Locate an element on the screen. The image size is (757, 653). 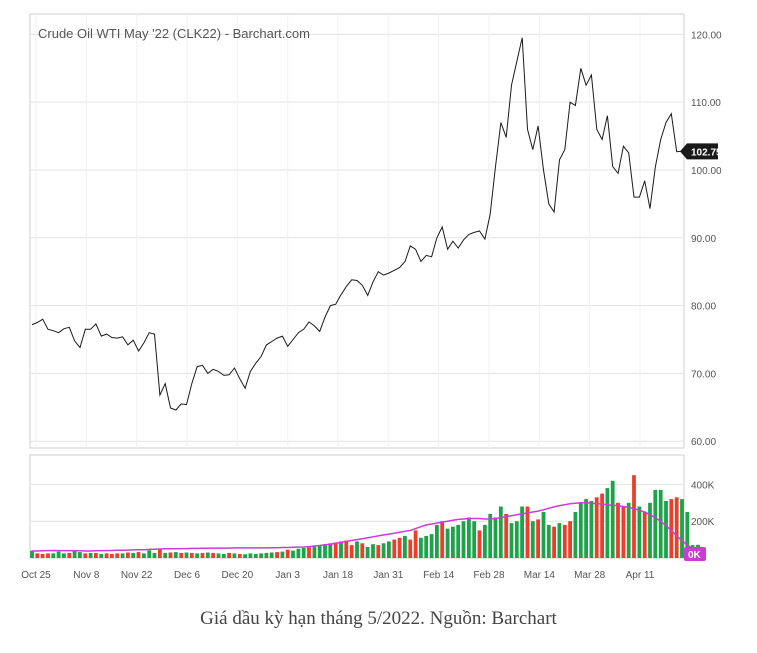
x-tick-label: Apr 11 is located at coordinates (640, 575).